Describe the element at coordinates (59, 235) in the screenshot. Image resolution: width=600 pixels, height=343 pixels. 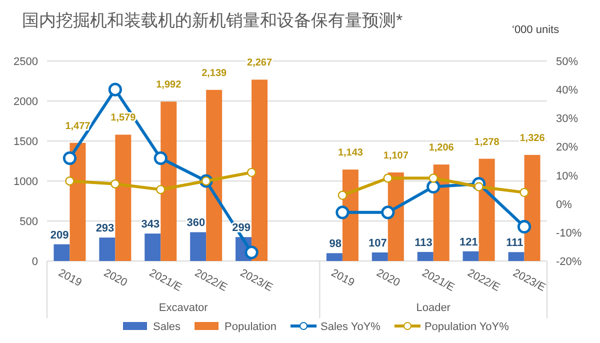
I see `data-label: 209` at that location.